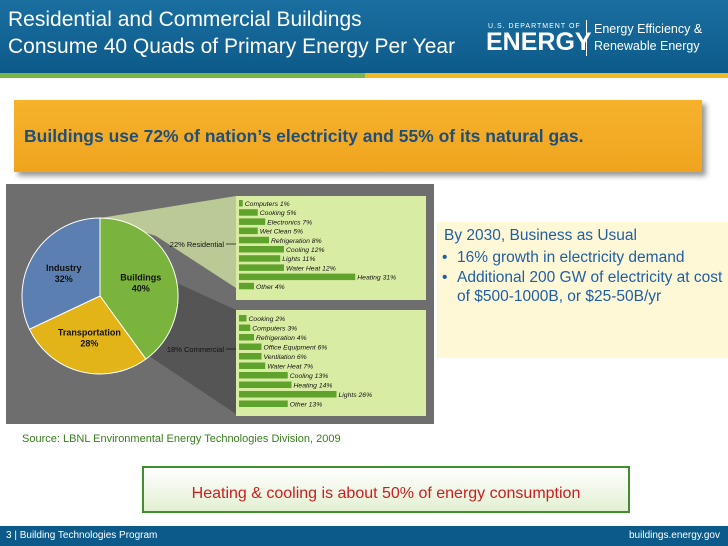 This screenshot has width=728, height=546. What do you see at coordinates (278, 213) in the screenshot?
I see `residential-bar-label: Cooking 5%` at bounding box center [278, 213].